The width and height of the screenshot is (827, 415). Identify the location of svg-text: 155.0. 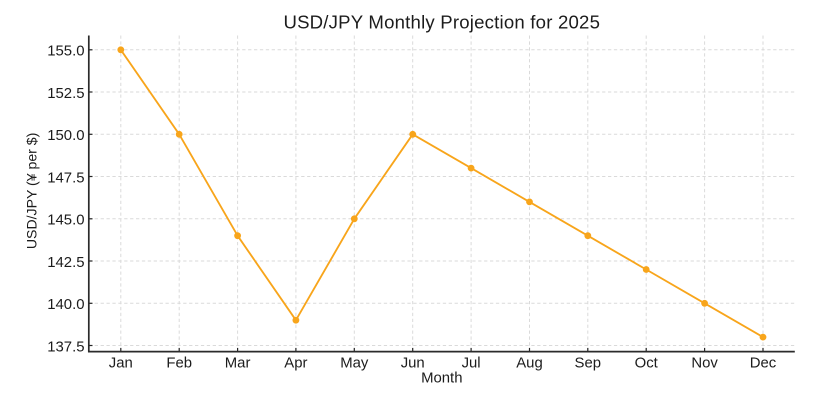
(65, 52).